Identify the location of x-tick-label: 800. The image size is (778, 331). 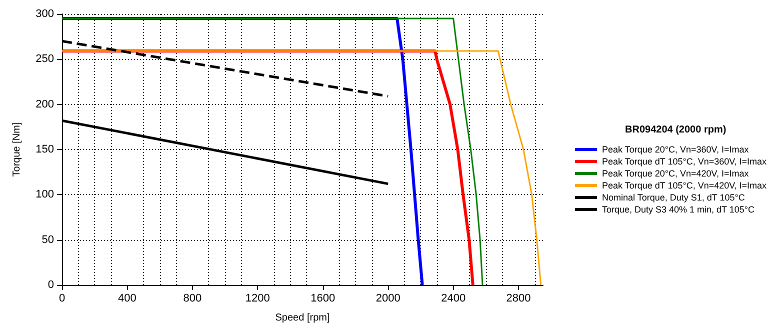
(192, 298).